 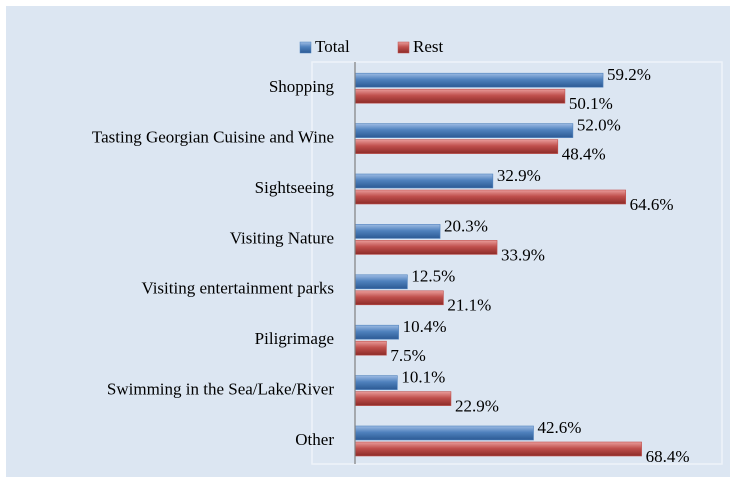 I want to click on data-label: 20.3%, so click(x=466, y=225).